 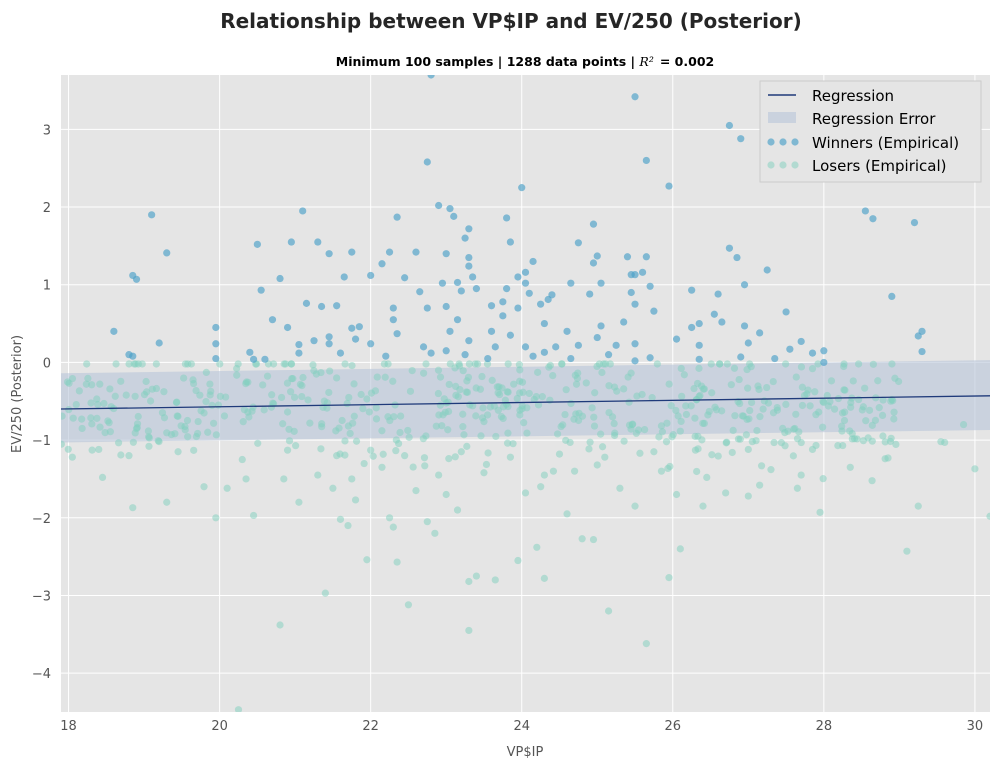 I want to click on y-tick-label: −4, so click(x=41, y=674).